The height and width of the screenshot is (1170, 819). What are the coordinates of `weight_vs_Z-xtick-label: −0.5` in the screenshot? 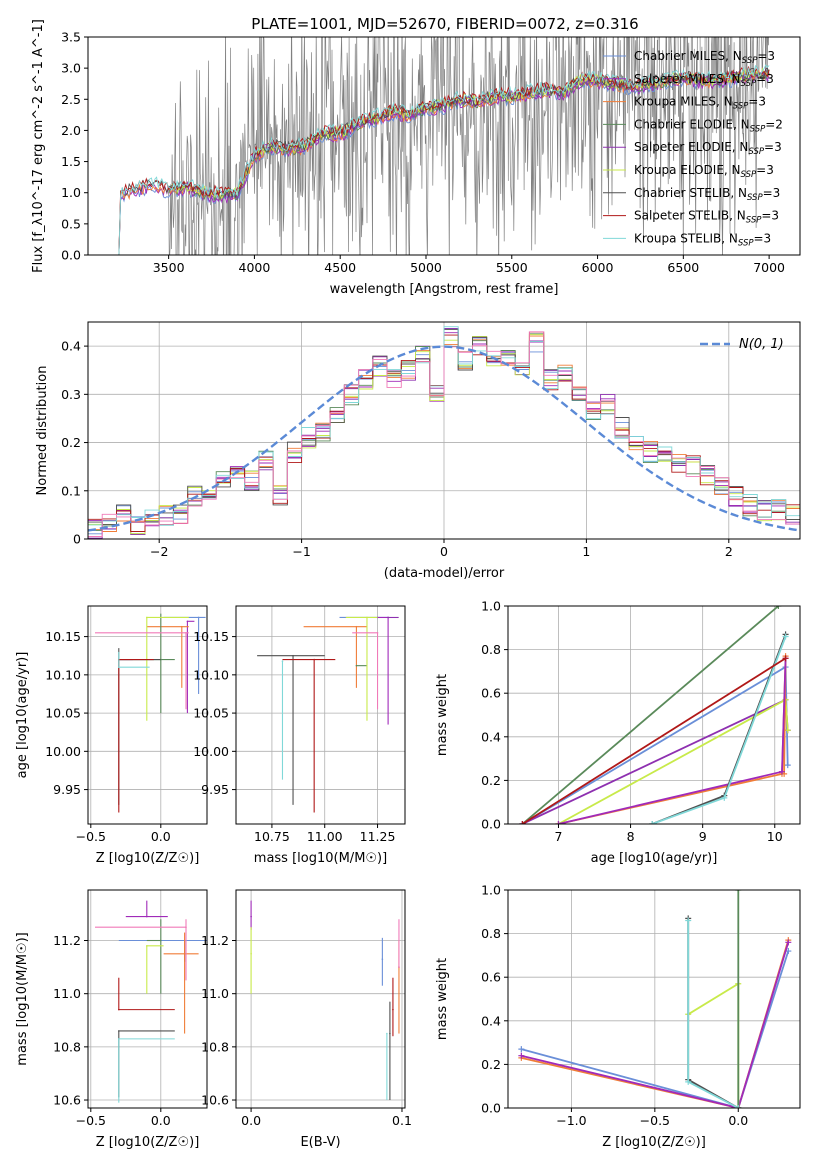 It's located at (655, 1120).